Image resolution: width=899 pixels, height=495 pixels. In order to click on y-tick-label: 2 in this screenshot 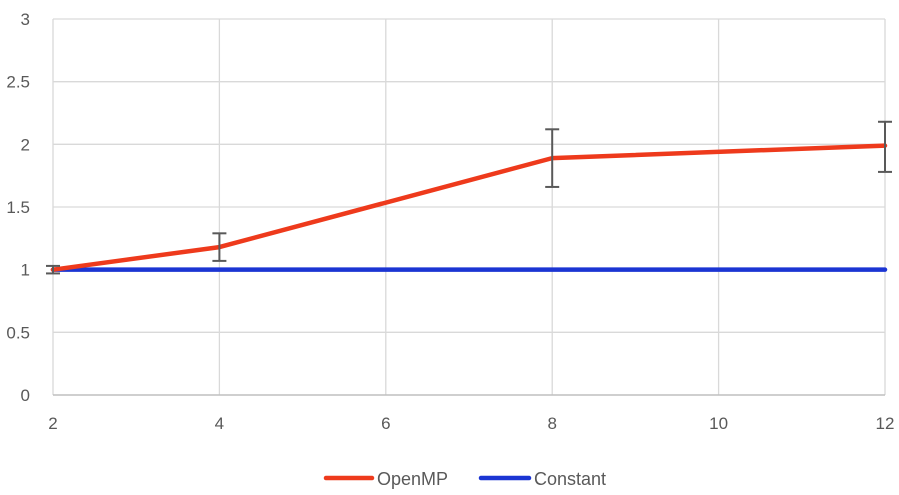, I will do `click(25, 144)`.